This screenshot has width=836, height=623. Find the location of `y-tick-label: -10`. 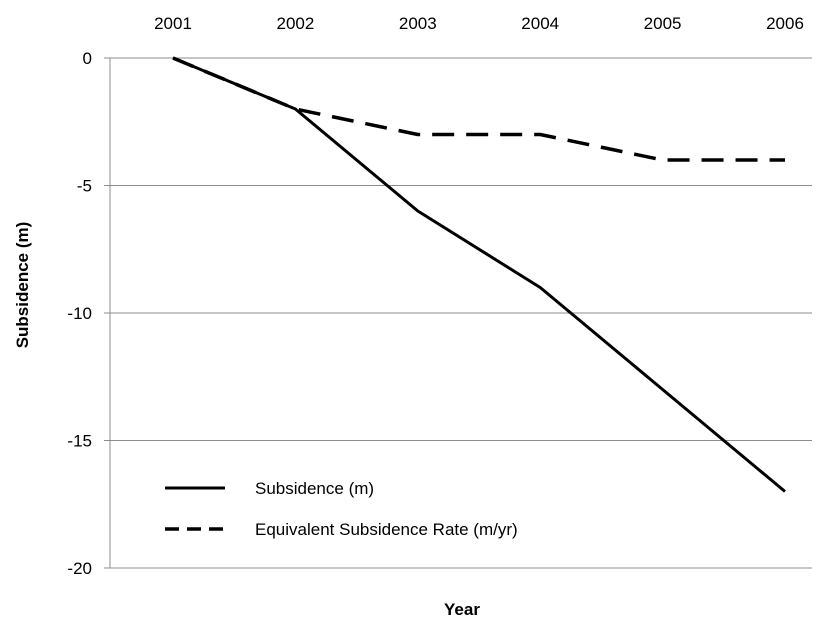

y-tick-label: -10 is located at coordinates (79, 313).